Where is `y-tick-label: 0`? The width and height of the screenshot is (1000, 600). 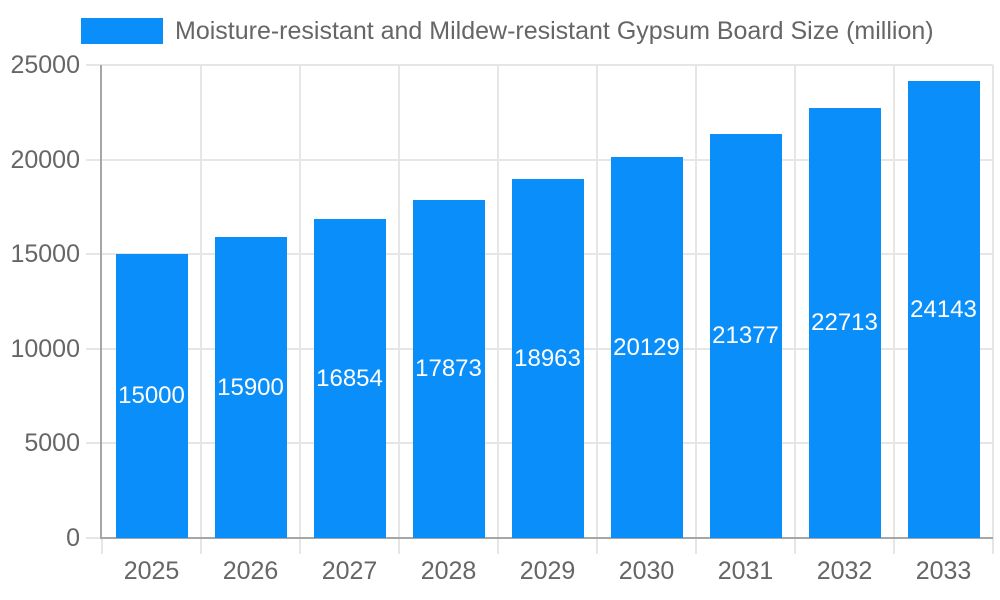 y-tick-label: 0 is located at coordinates (73, 538).